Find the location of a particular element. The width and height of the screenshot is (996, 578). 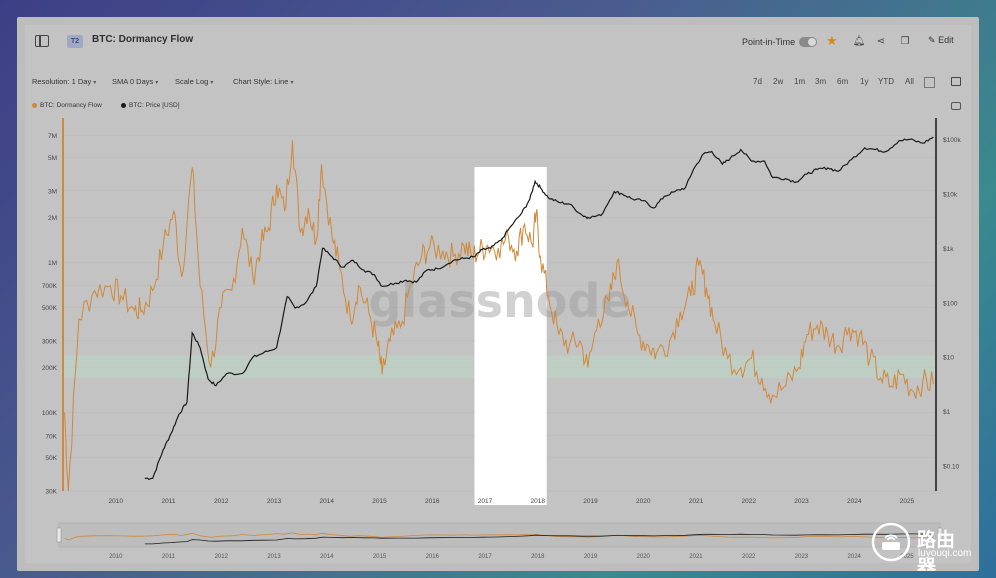

point-in-time-label: Point-in-Time is located at coordinates (769, 42).